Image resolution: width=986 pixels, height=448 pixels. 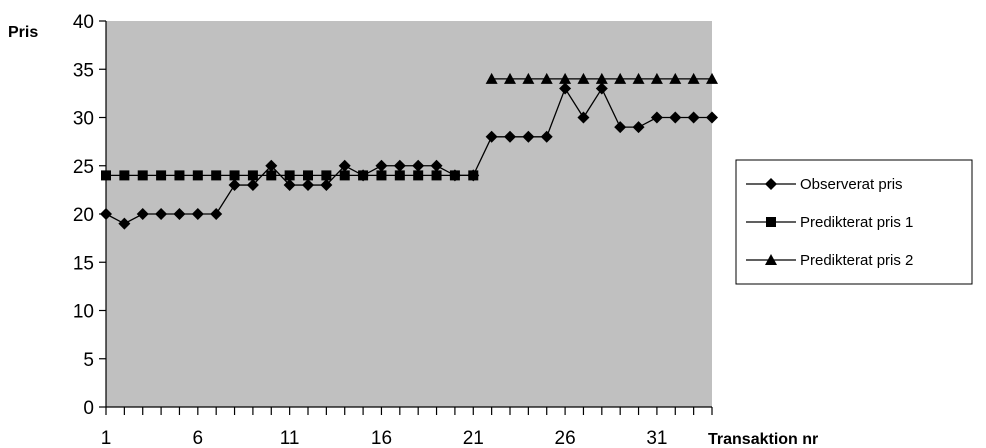 I want to click on x-ticks: 1 6 11 16 21 26 31, so click(x=407, y=427).